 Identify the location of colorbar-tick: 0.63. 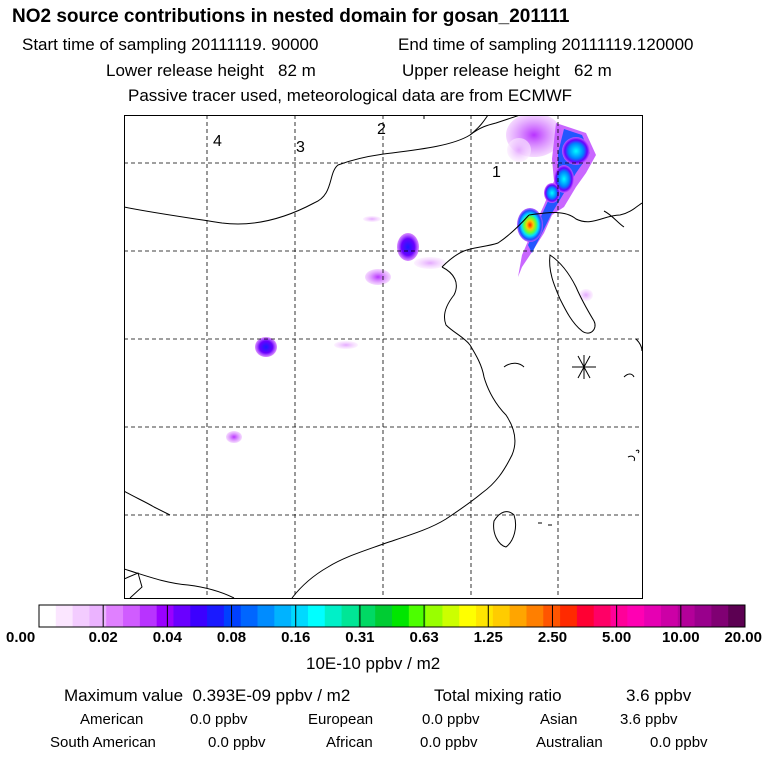
(424, 637).